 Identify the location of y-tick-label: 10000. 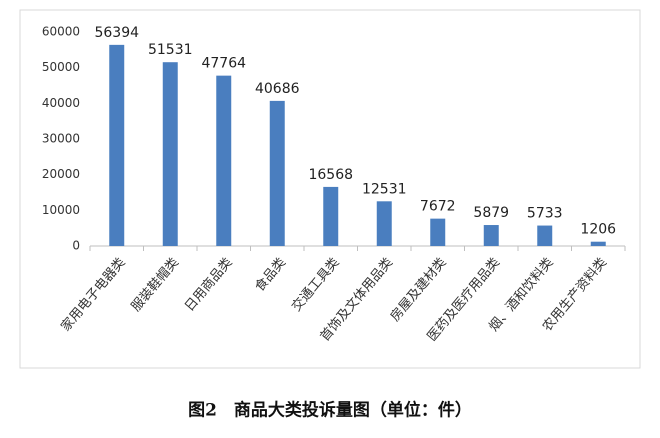
(61, 210).